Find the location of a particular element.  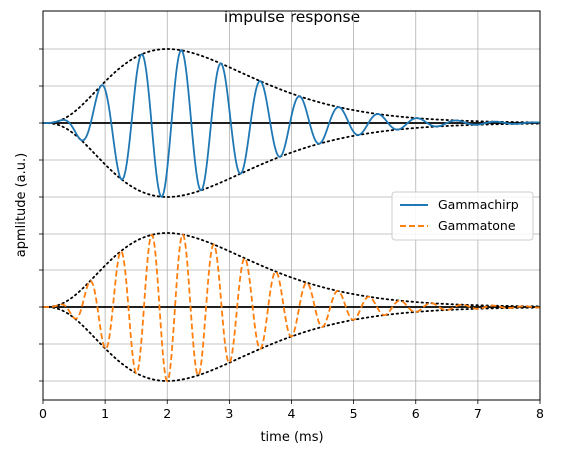

x-tick-label: 2 is located at coordinates (167, 413).